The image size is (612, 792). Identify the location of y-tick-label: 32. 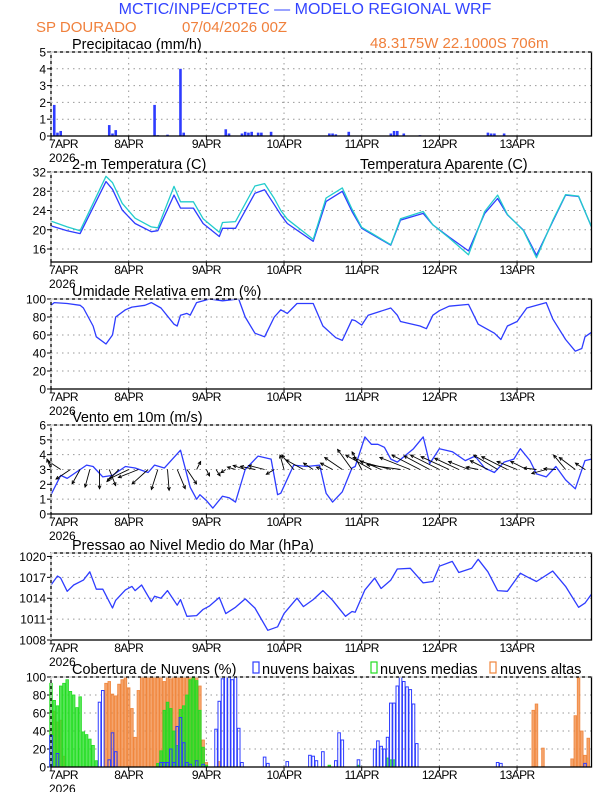
(40, 173).